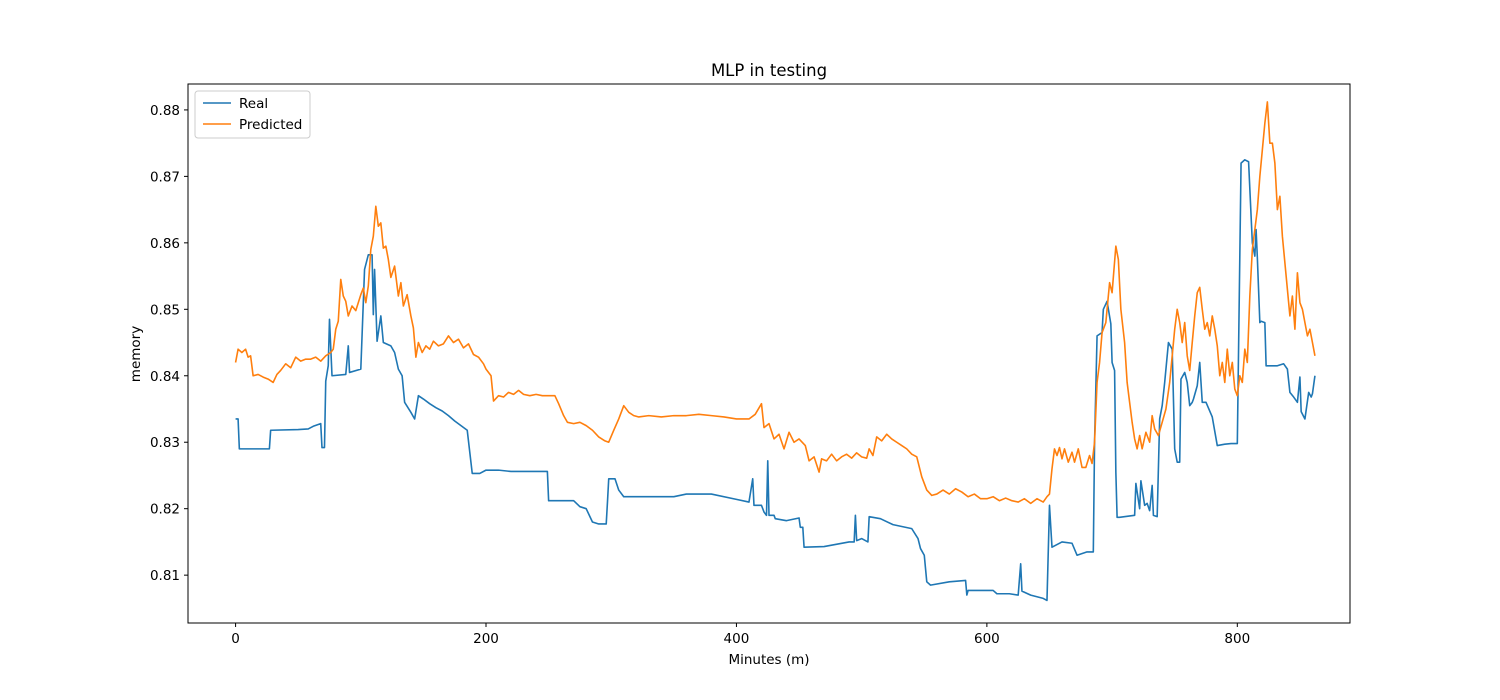 This screenshot has width=1500, height=700. I want to click on x-tick-label: 200, so click(486, 639).